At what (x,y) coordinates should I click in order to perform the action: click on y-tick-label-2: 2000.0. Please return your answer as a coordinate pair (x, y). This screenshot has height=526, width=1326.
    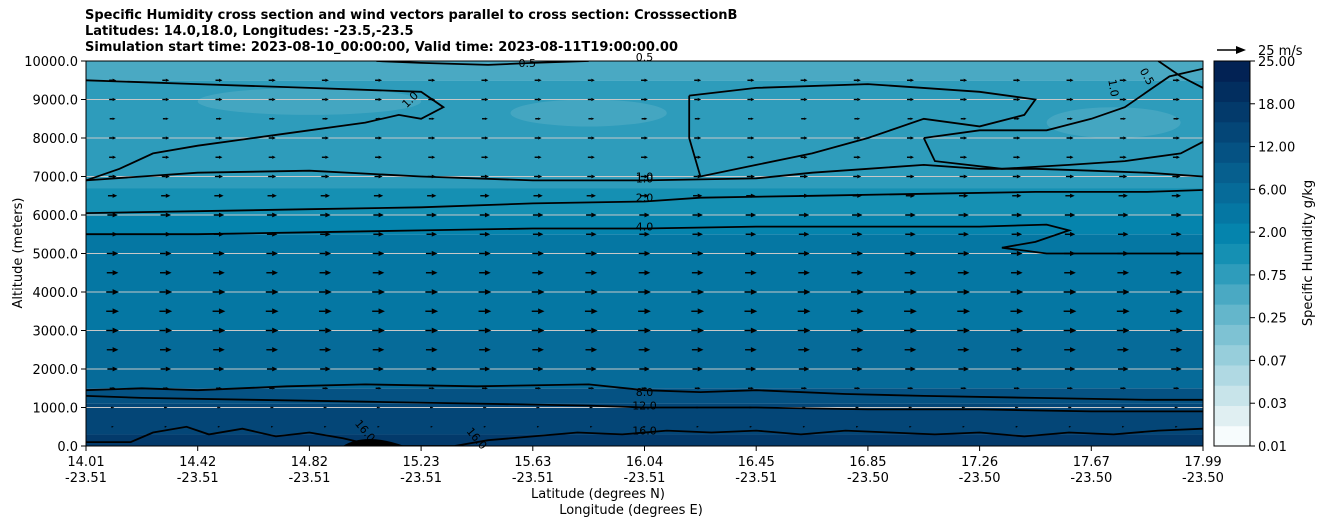
    Looking at the image, I should click on (56, 370).